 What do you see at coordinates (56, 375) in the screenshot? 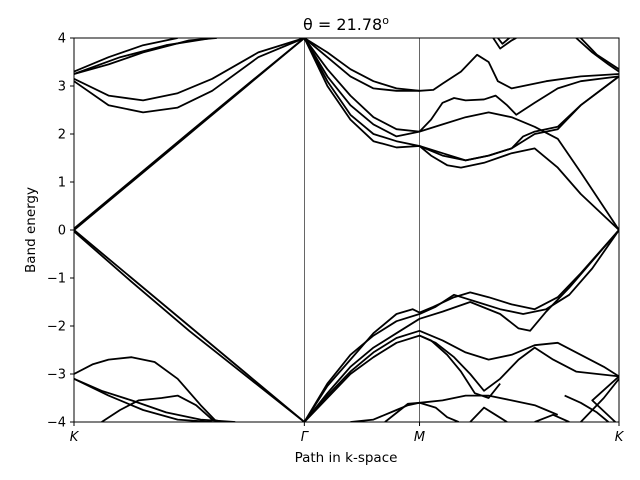
I see `y-tick-label: −3` at bounding box center [56, 375].